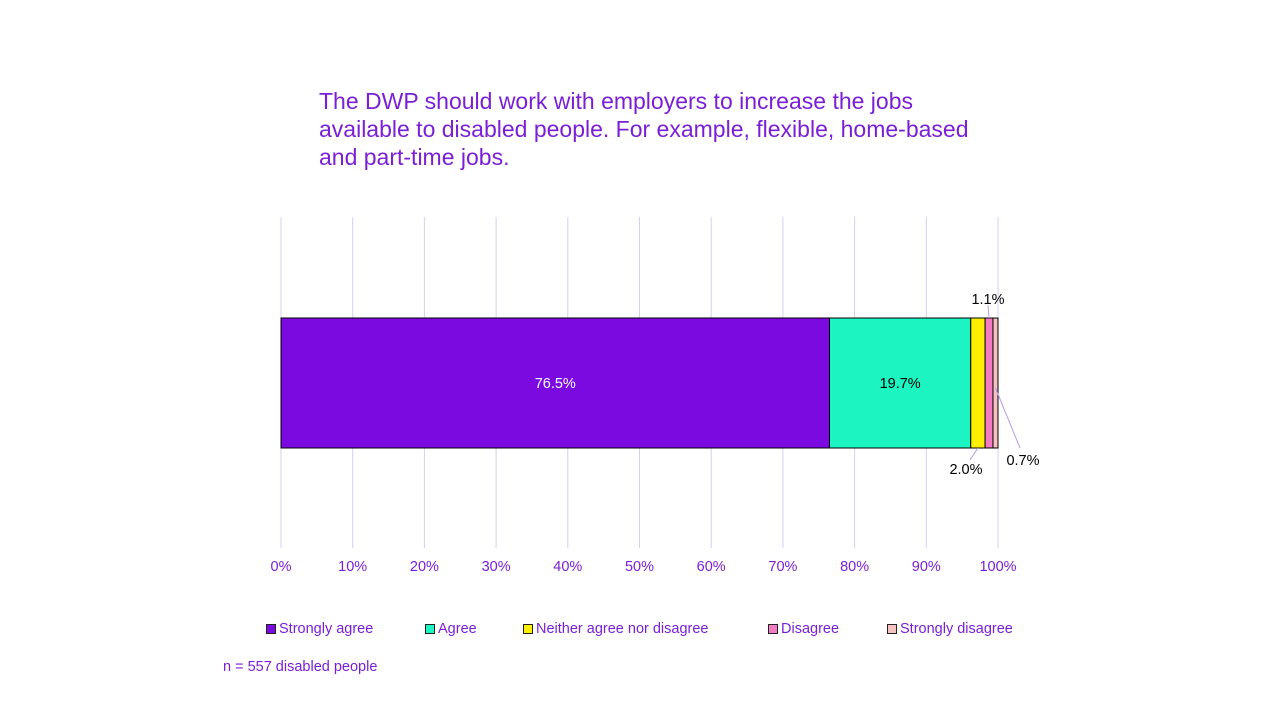 The height and width of the screenshot is (720, 1280). Describe the element at coordinates (1022, 461) in the screenshot. I see `data-label: 0.7%` at that location.